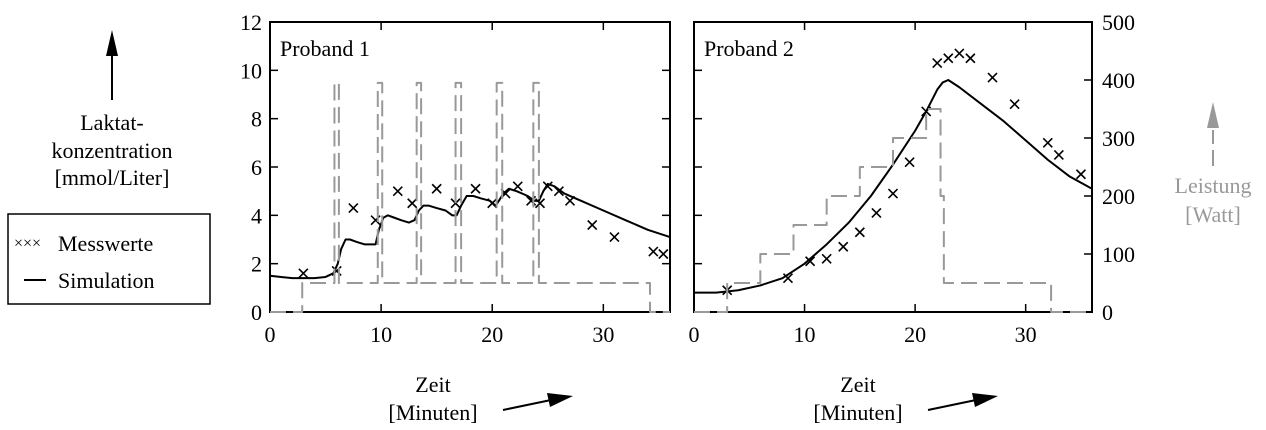 This screenshot has width=1266, height=430. What do you see at coordinates (1213, 214) in the screenshot?
I see `power-label-line-2: [Watt]` at bounding box center [1213, 214].